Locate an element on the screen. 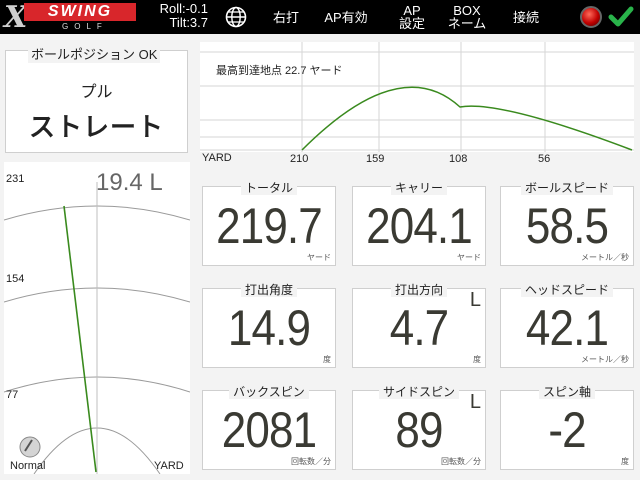 The height and width of the screenshot is (480, 640). roll-tilt-readout: Roll:-0.1 Tilt:3.7 is located at coordinates (179, 16).